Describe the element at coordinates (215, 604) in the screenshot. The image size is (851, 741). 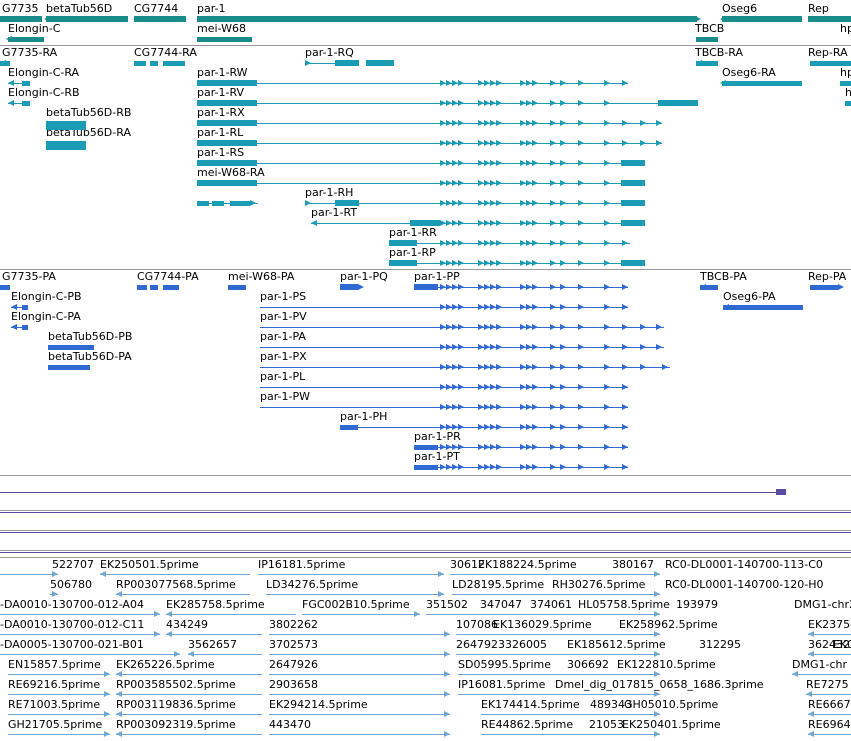
I see `cdna-label: EK285758.5prime` at that location.